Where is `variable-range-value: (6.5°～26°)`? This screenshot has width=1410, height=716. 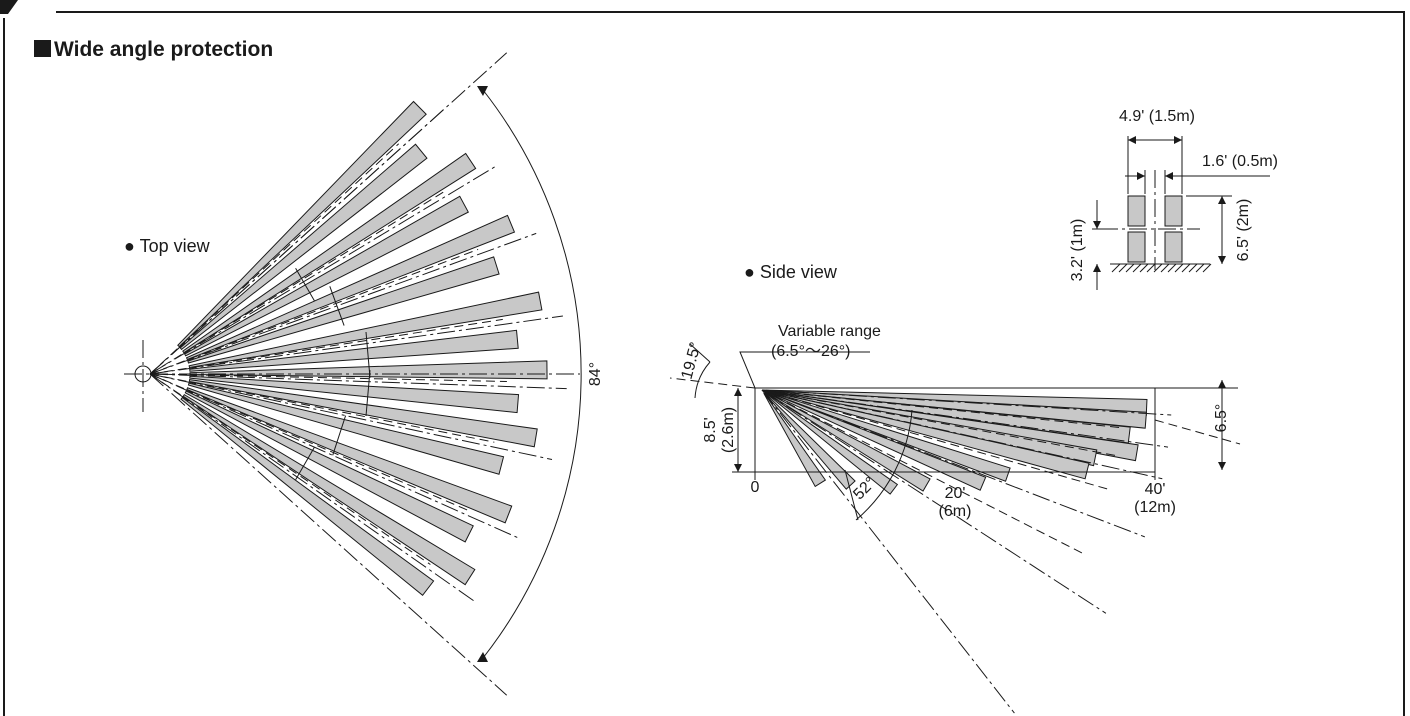 variable-range-value: (6.5°～26°) is located at coordinates (811, 351).